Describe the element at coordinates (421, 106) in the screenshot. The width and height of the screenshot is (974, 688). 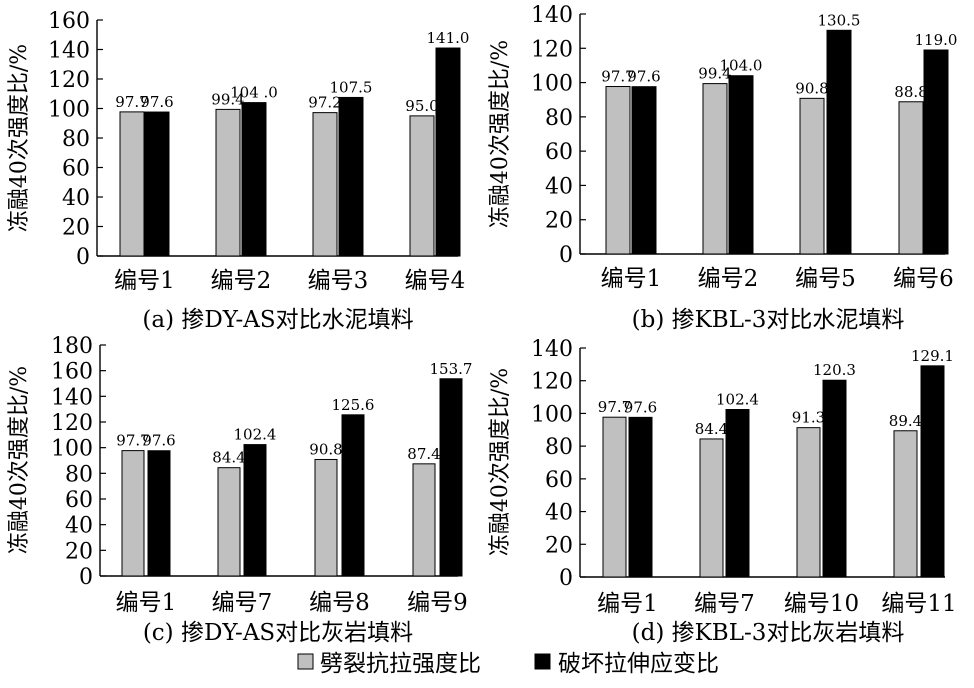
I see `data-label: 95.0` at that location.